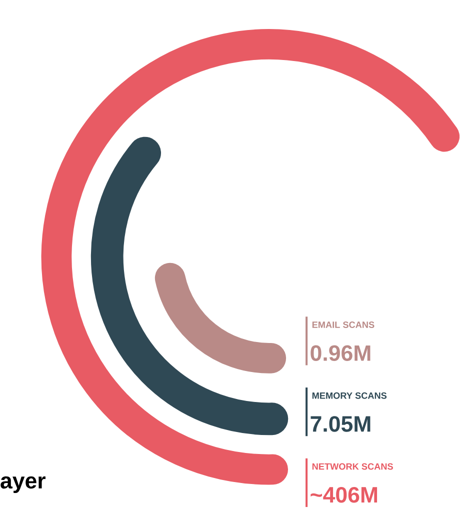  Describe the element at coordinates (344, 494) in the screenshot. I see `data-label: ~406M` at that location.